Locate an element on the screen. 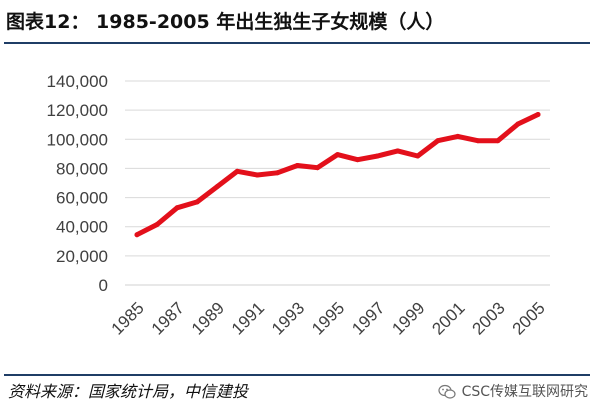  x-tick-label: 1989 is located at coordinates (208, 318).